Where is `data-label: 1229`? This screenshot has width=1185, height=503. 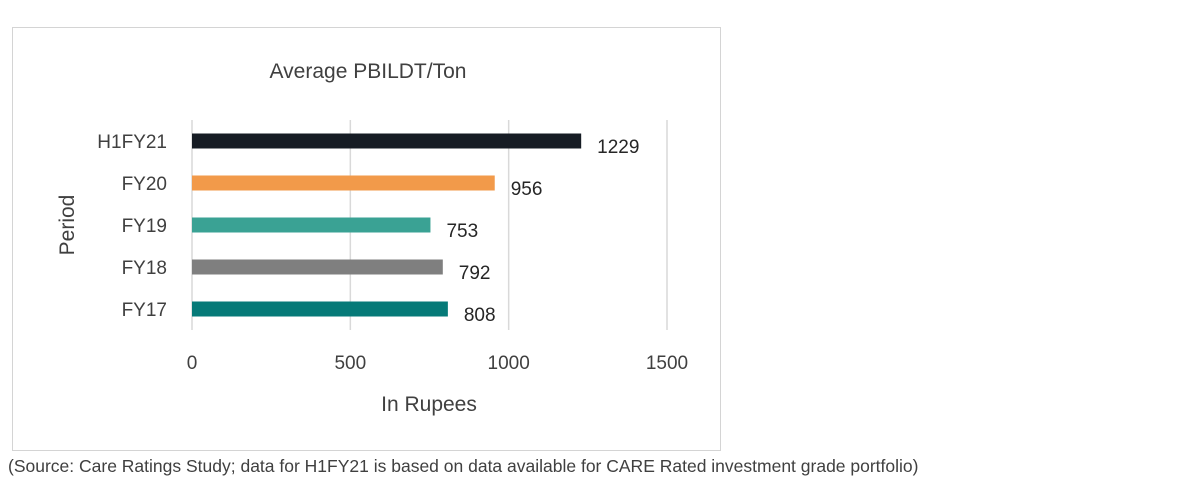
data-label: 1229 is located at coordinates (618, 147).